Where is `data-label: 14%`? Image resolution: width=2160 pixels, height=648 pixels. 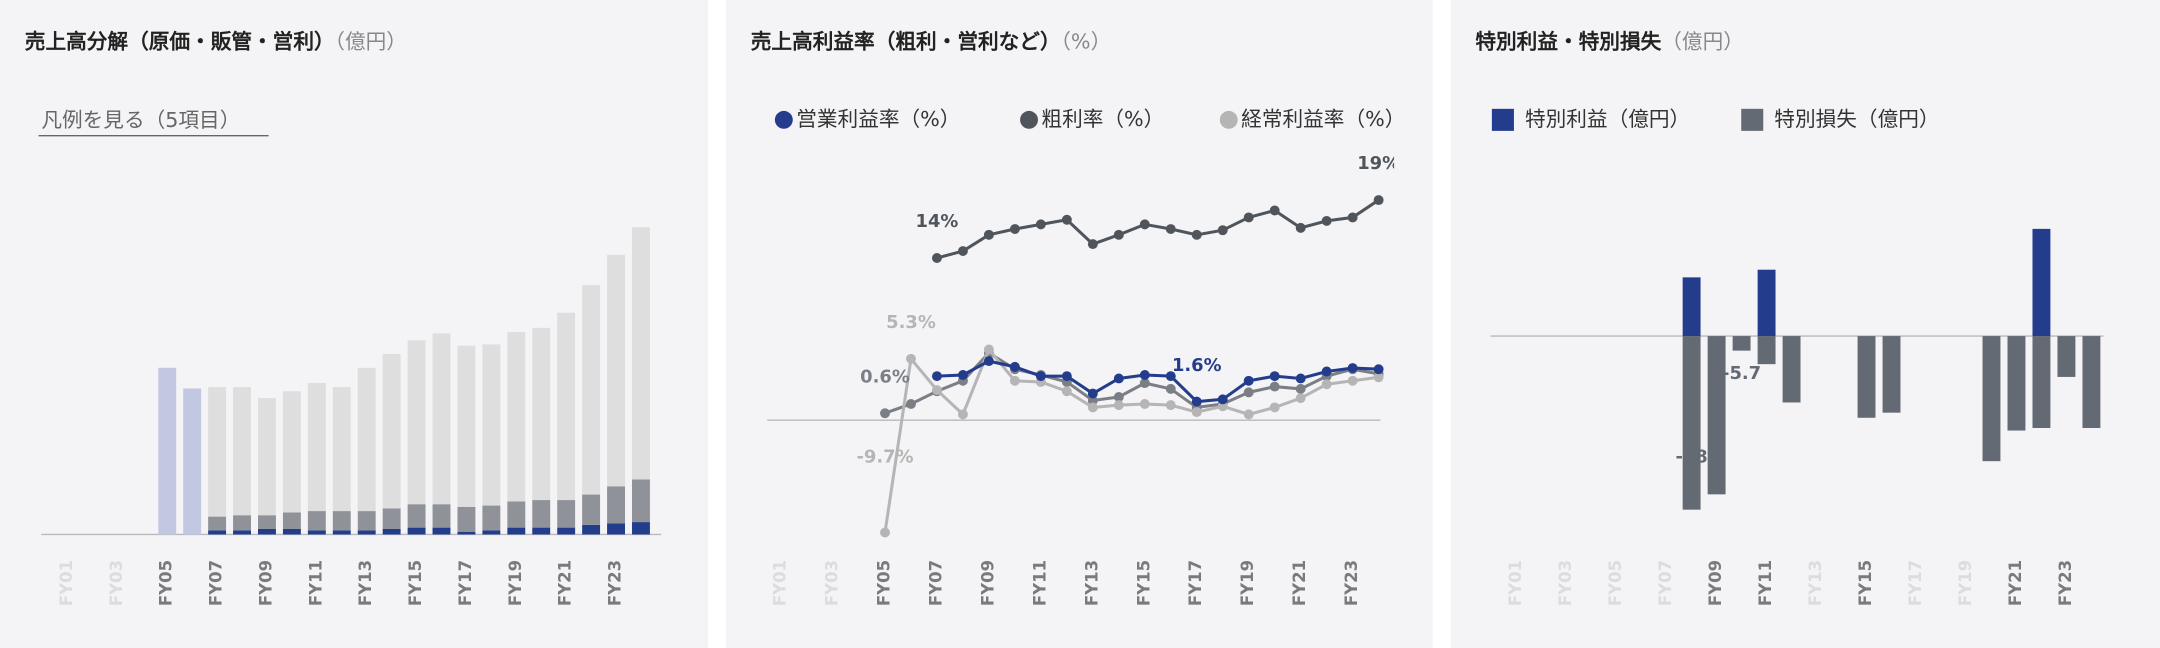 data-label: 14% is located at coordinates (937, 221).